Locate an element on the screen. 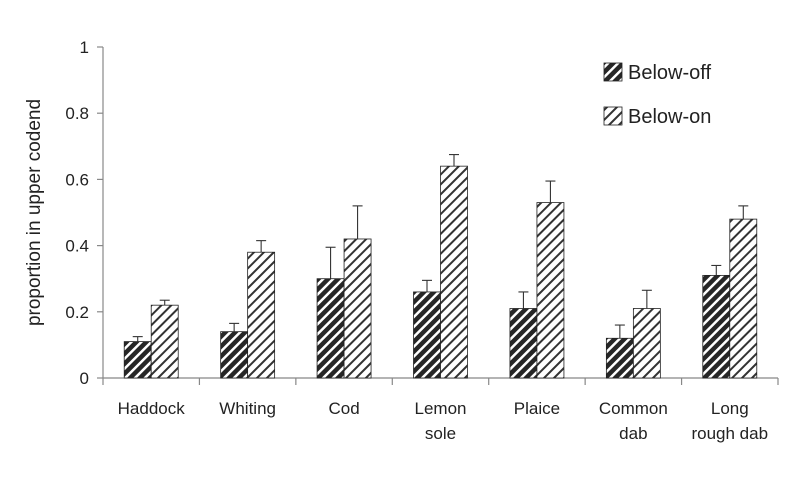  y-tick-label: 0.8 is located at coordinates (77, 113).